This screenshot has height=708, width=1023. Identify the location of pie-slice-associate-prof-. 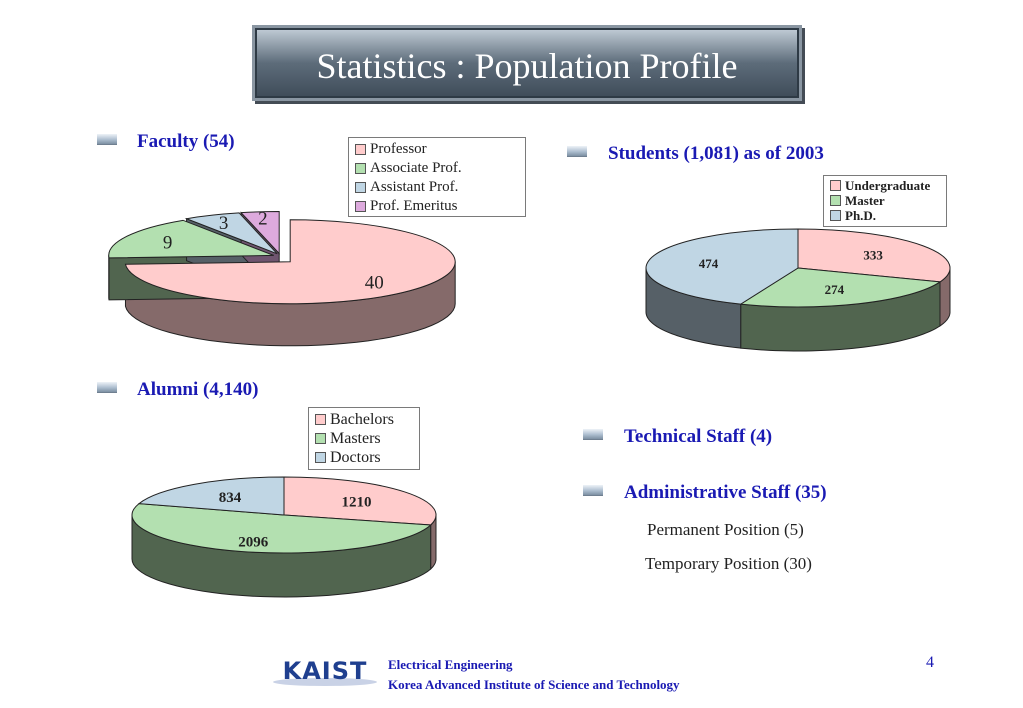
(191, 239).